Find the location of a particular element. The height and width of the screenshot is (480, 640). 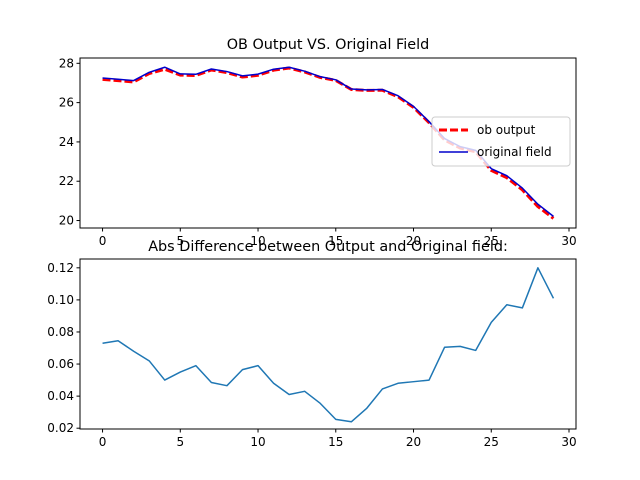

y-tick-label: 0.06 is located at coordinates (60, 364).